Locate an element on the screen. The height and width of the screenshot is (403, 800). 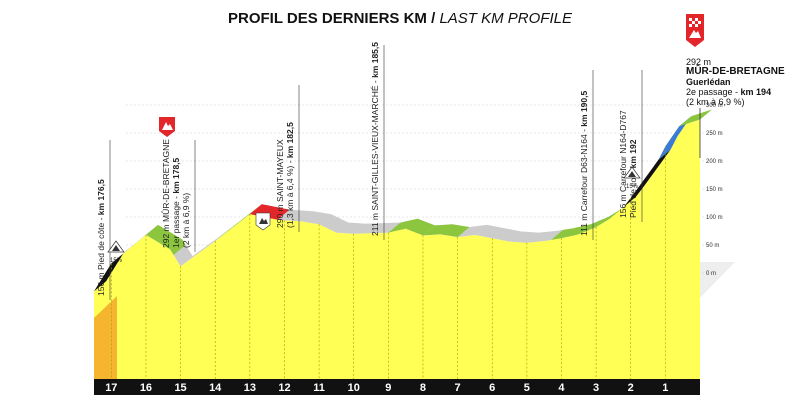
km-label: 5 is located at coordinates (527, 388).